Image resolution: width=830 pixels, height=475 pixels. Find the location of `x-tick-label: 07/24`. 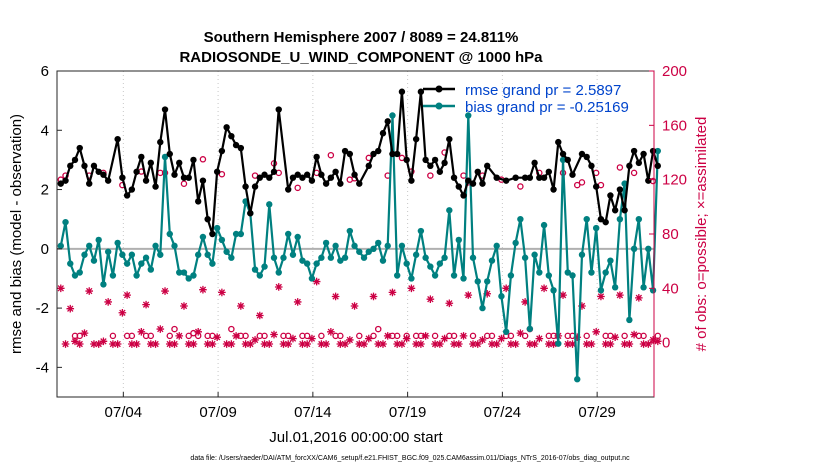

x-tick-label: 07/24 is located at coordinates (503, 412).